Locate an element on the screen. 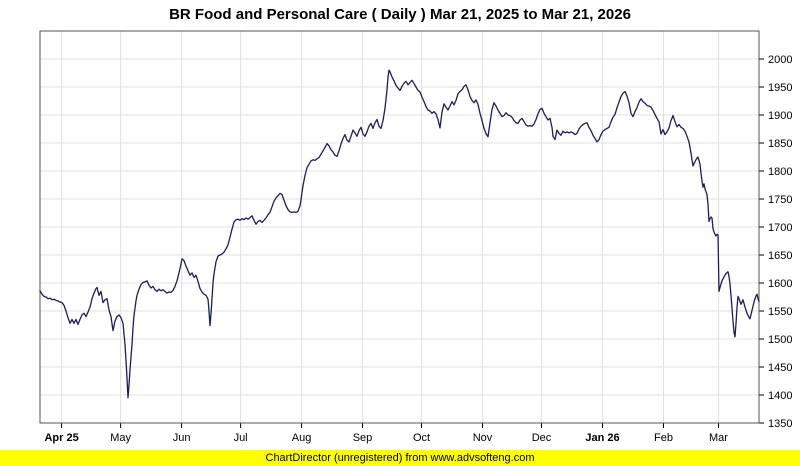  y-axis-tick-label: 1900 is located at coordinates (780, 116).